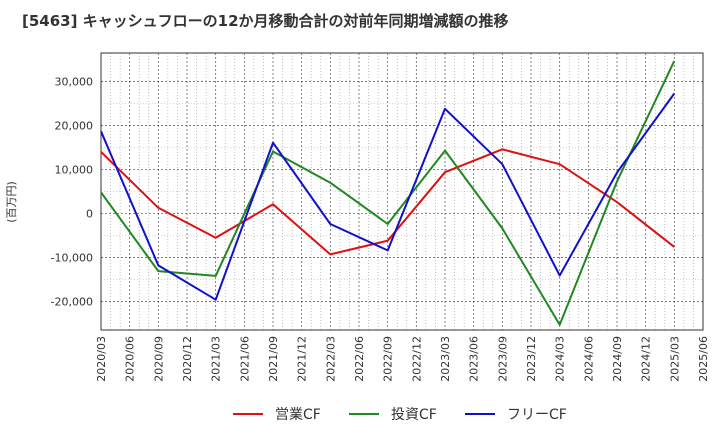  I want to click on y-tick-label: 20,000, so click(74, 126).